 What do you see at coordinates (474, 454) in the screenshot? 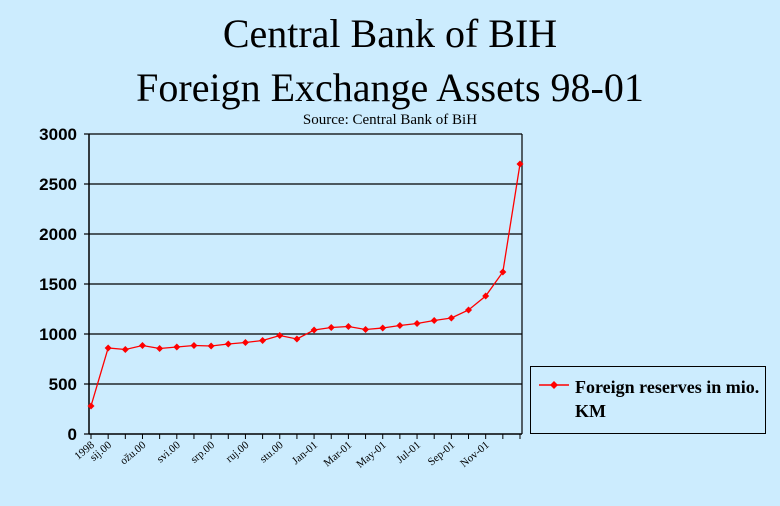
I see `x-tick-label: Nov-01` at bounding box center [474, 454].